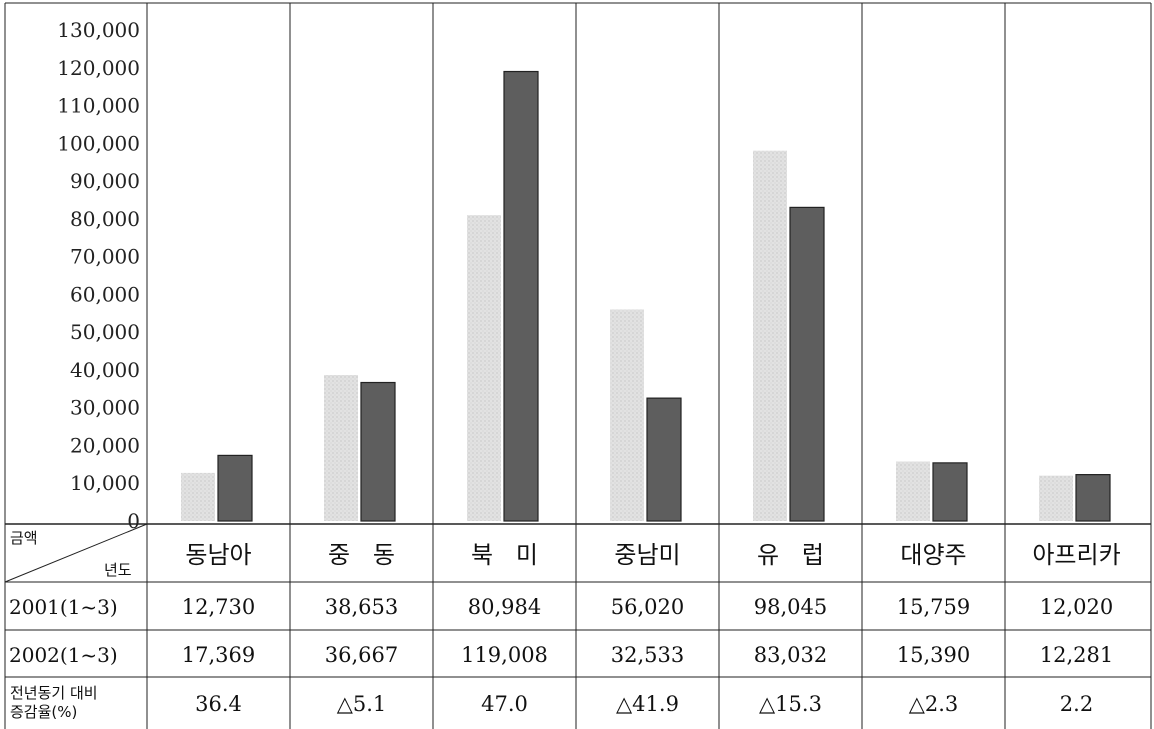 This screenshot has width=1154, height=729. Describe the element at coordinates (218, 704) in the screenshot. I see `rate-cell: 36.4` at that location.